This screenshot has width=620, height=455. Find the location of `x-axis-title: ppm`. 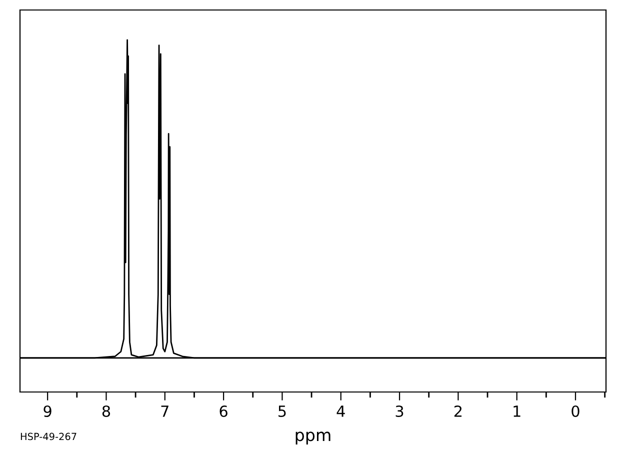

x-axis-title: ppm is located at coordinates (313, 438).